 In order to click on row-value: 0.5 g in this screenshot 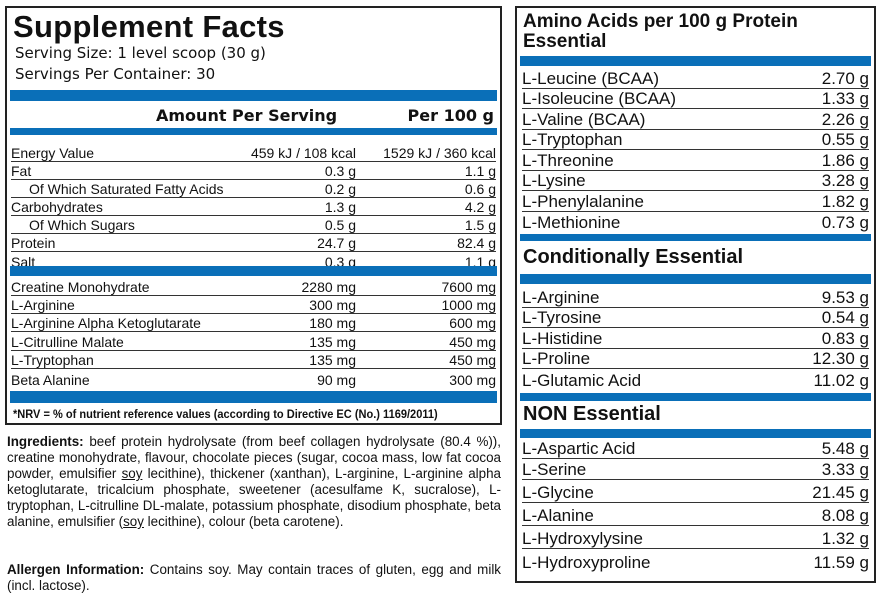, I will do `click(340, 225)`.